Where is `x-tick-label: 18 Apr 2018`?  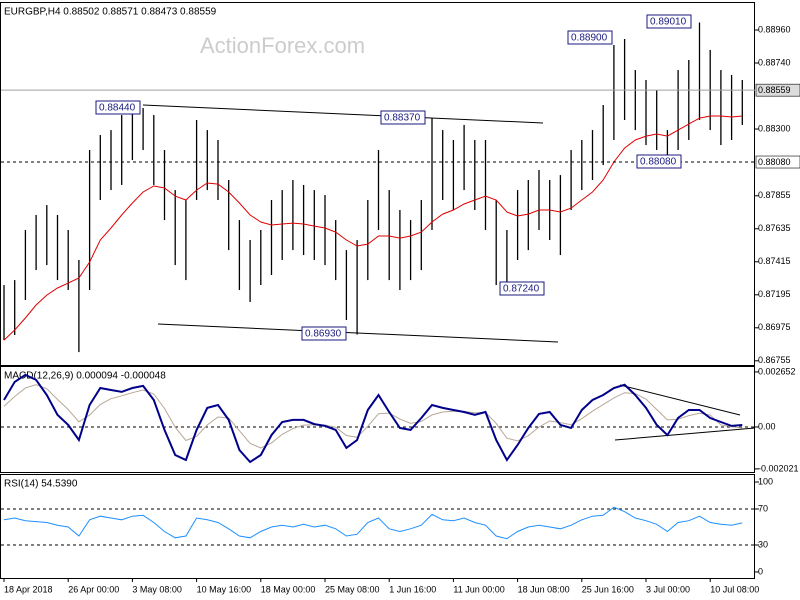 x-tick-label: 18 Apr 2018 is located at coordinates (28, 589).